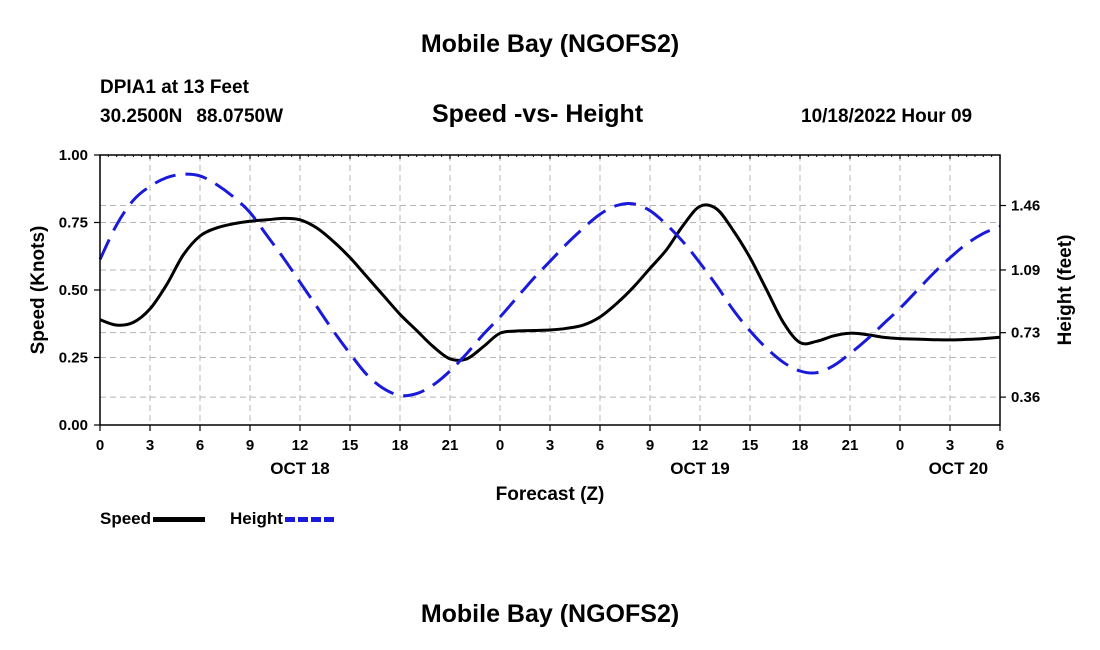 The image size is (1100, 650). I want to click on legend-speed-swatch, so click(179, 520).